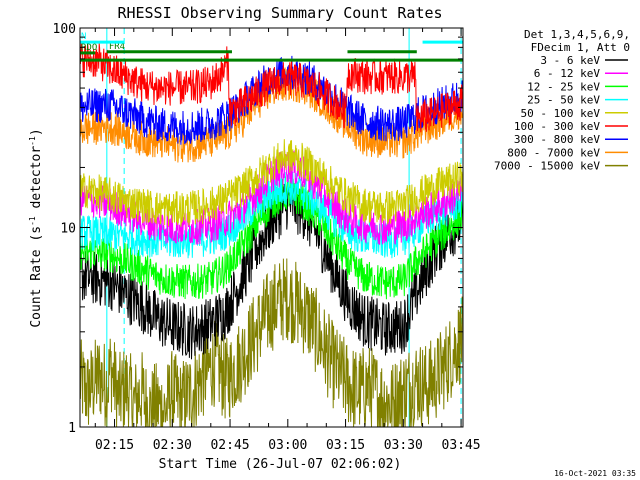 The image size is (640, 480). Describe the element at coordinates (36, 132) in the screenshot. I see `y-axis-label-close: )` at that location.